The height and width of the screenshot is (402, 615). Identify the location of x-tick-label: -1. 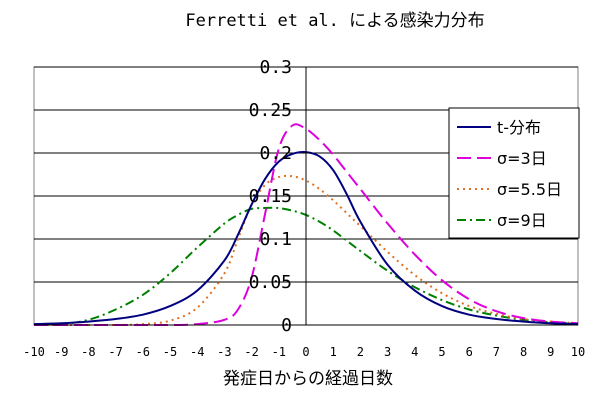
(279, 352).